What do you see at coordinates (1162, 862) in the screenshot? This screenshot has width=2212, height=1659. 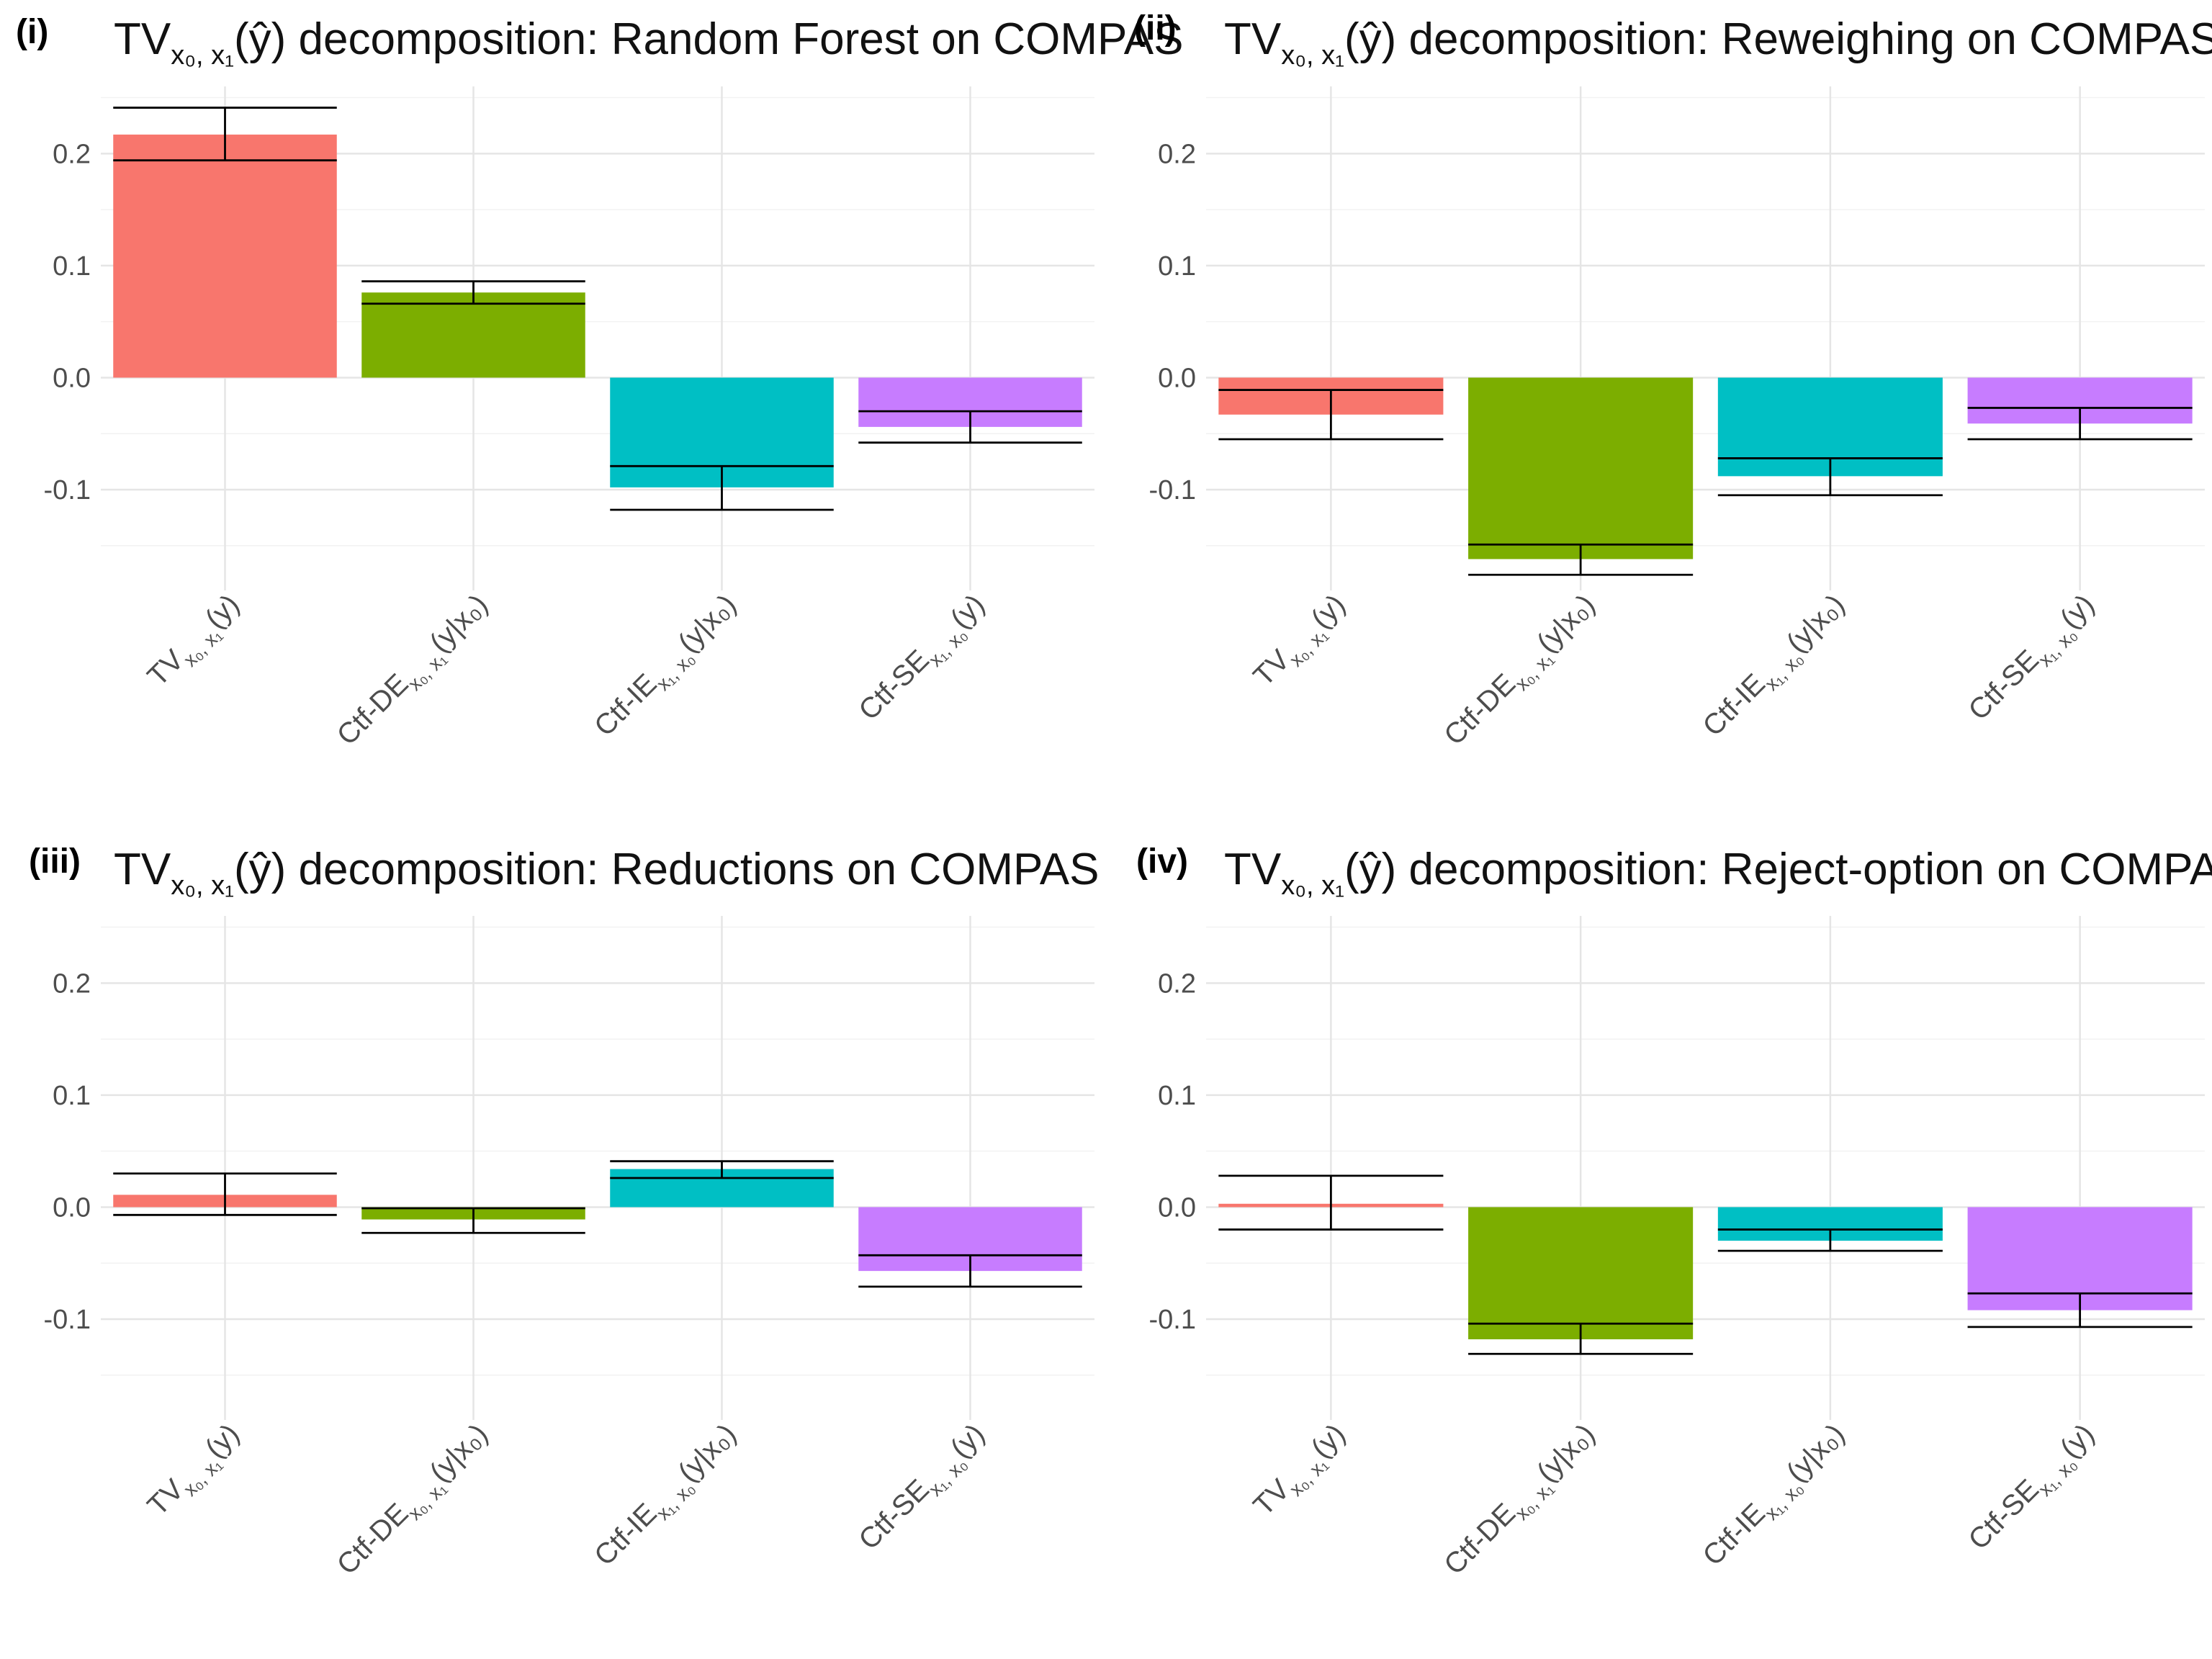 I see `panel-tag: (iv)` at bounding box center [1162, 862].